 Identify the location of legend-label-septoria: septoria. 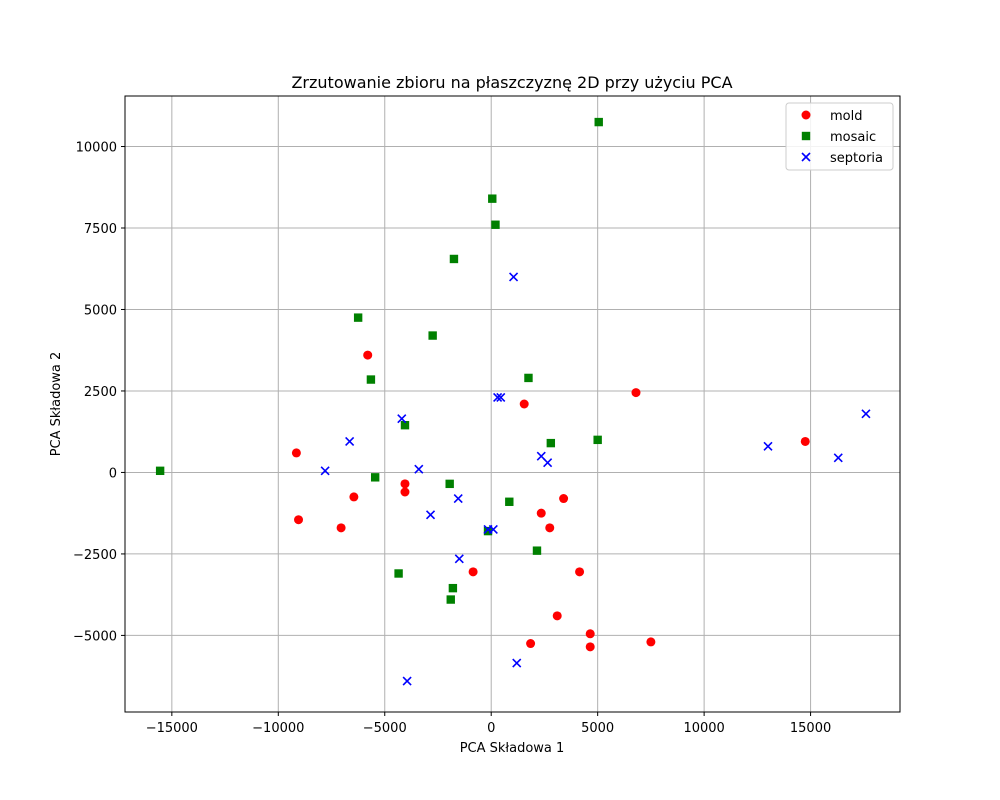
(856, 158).